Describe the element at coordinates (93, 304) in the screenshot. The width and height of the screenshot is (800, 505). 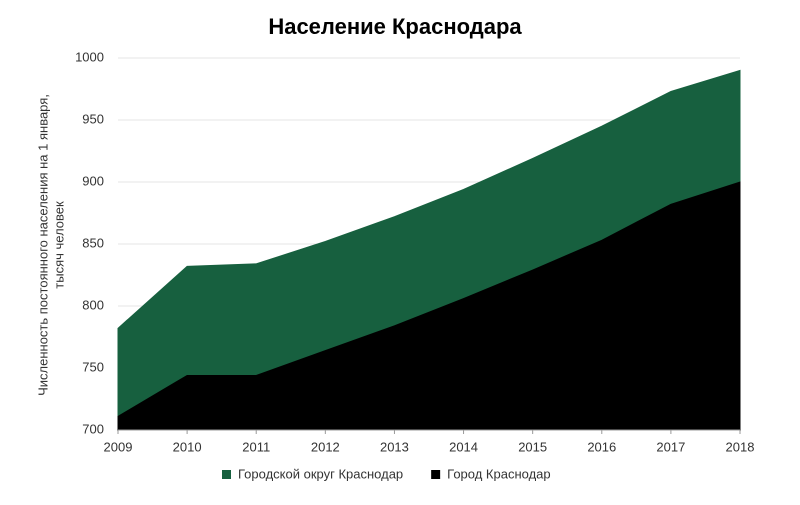
I see `y-tick-label: 800` at that location.